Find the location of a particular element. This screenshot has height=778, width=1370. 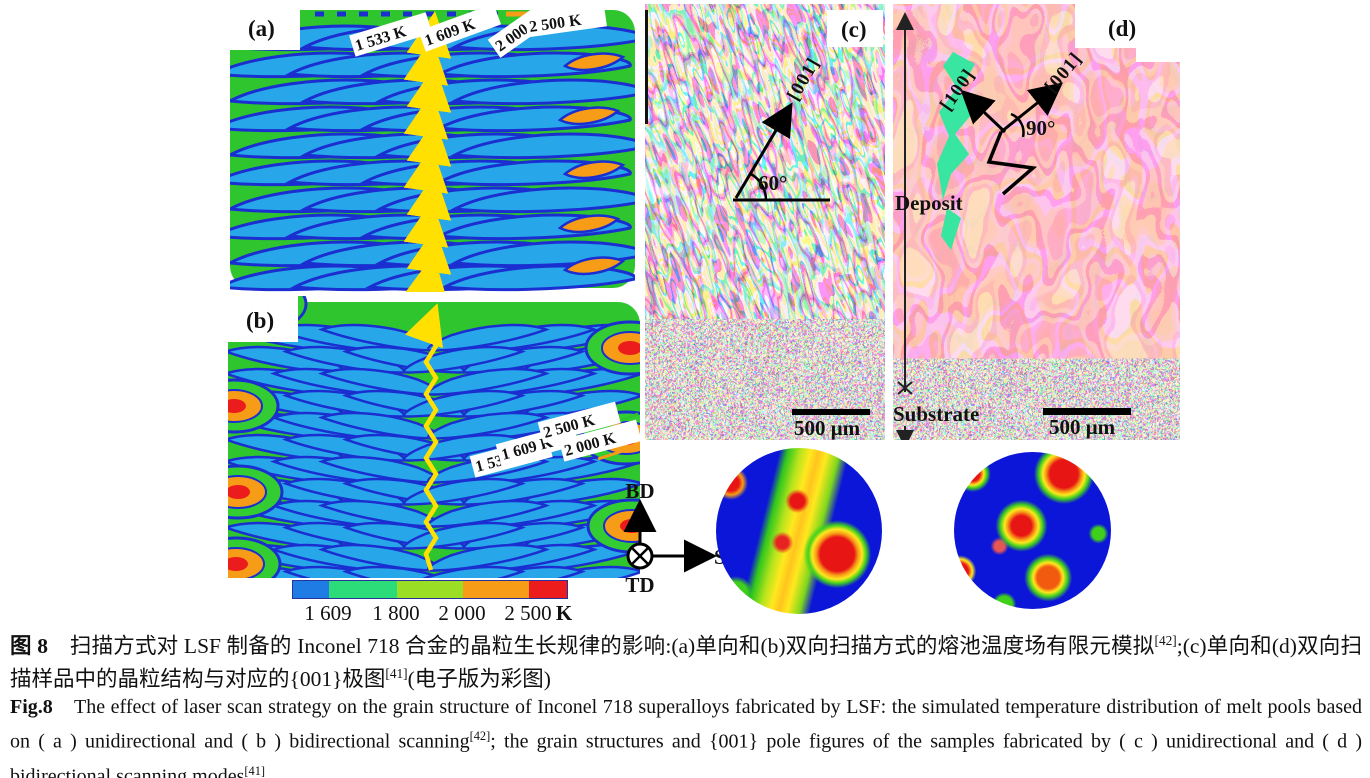

panel-b-label-box is located at coordinates (263, 319).